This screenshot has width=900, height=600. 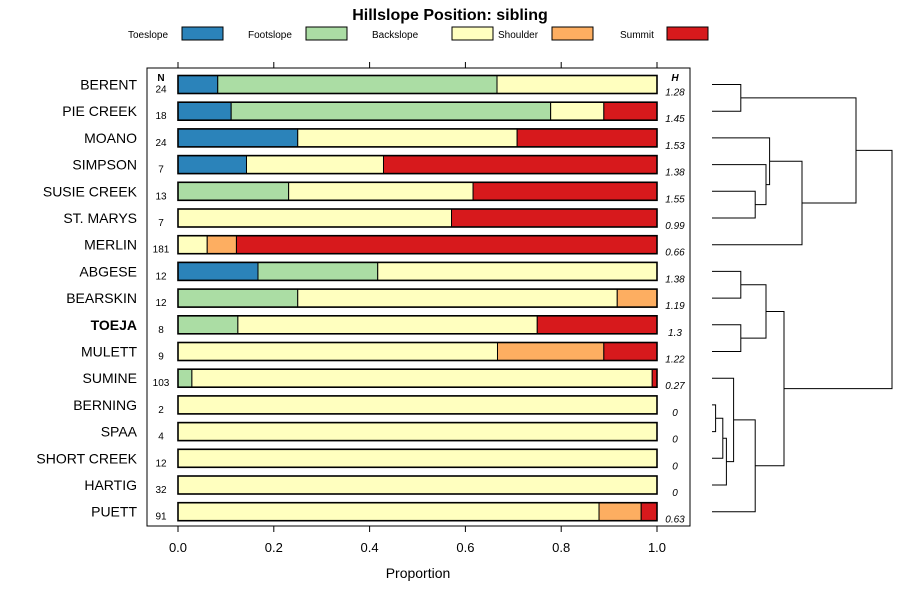 I want to click on h-label: 0.63, so click(x=675, y=520).